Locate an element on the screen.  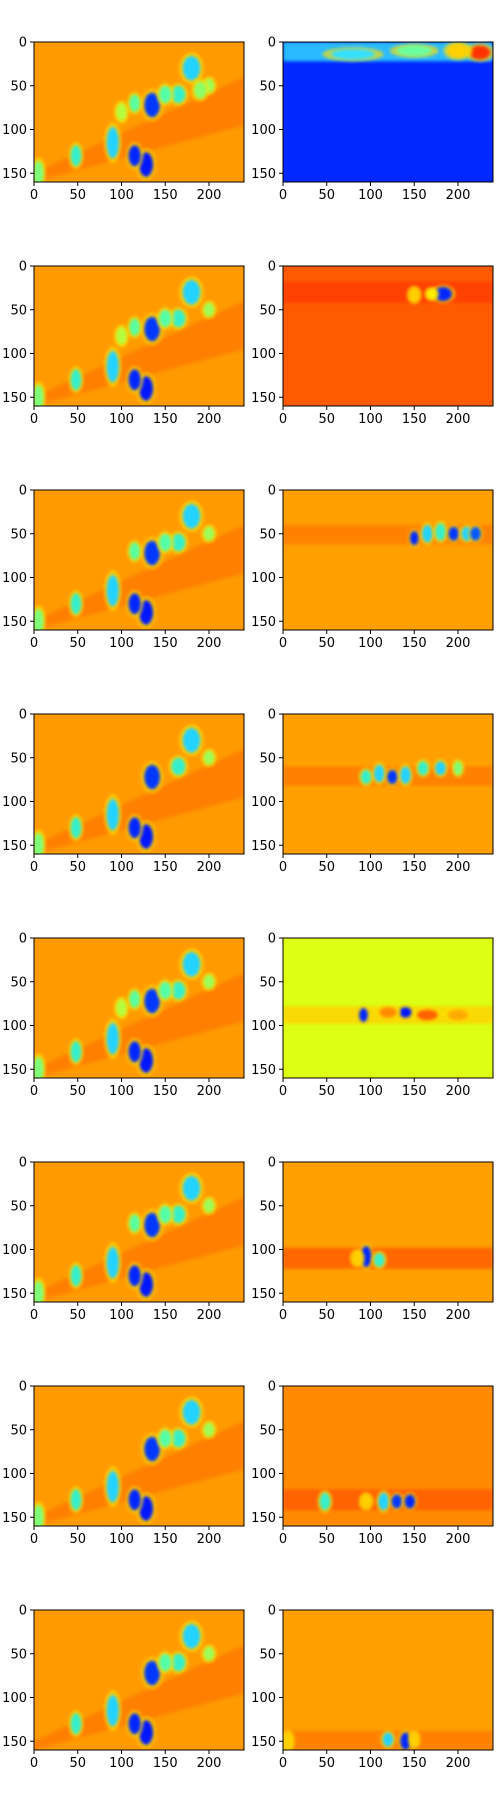
heatmap-panel-r3c2: 0 50 100 150 200 0 50 100 150 is located at coordinates (372, 567).